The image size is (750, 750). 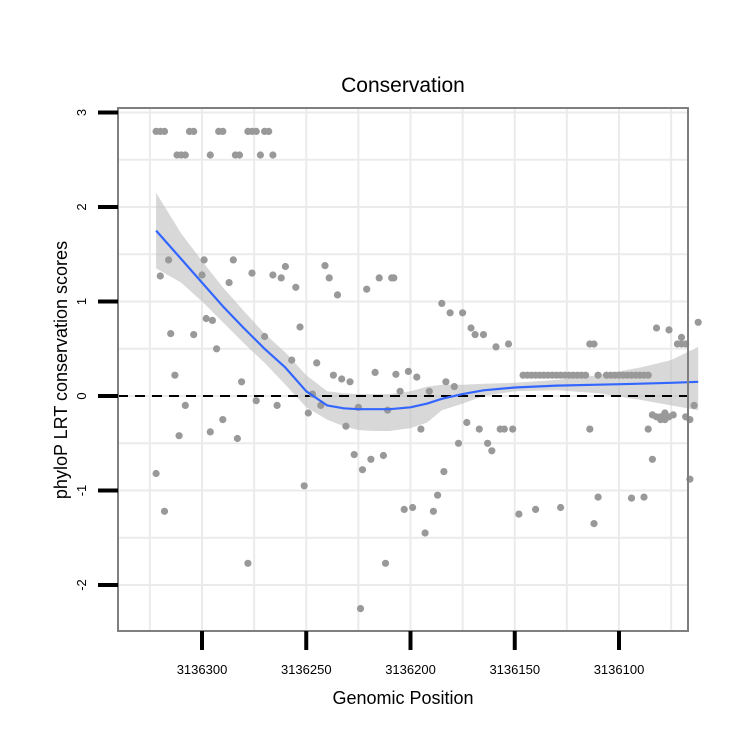 I want to click on x-tick-label: 3136250, so click(x=306, y=669).